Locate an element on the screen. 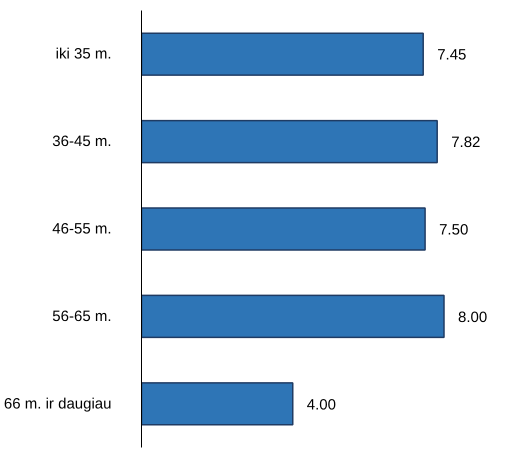  y-tick-label: 46-55 m. is located at coordinates (82, 229).